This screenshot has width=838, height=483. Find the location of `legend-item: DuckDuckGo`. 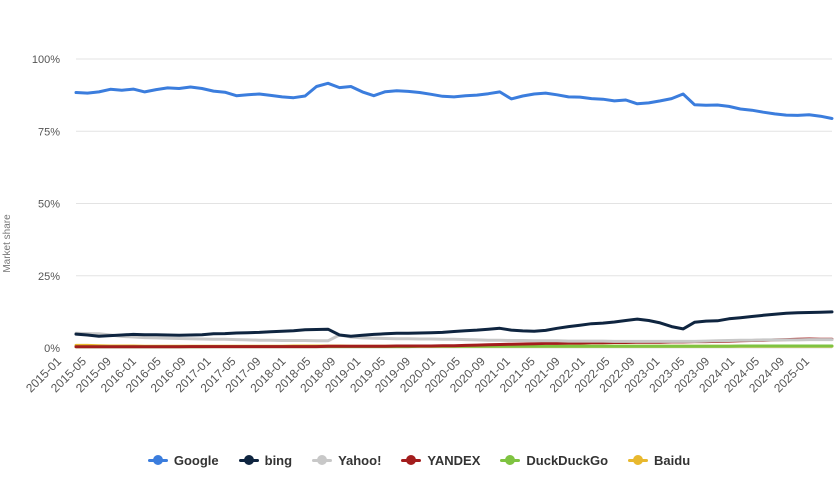

legend-item: DuckDuckGo is located at coordinates (554, 460).